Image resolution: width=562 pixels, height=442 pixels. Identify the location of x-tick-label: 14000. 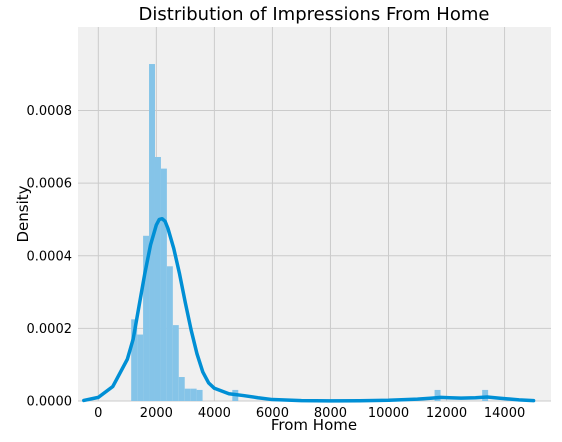
(504, 413).